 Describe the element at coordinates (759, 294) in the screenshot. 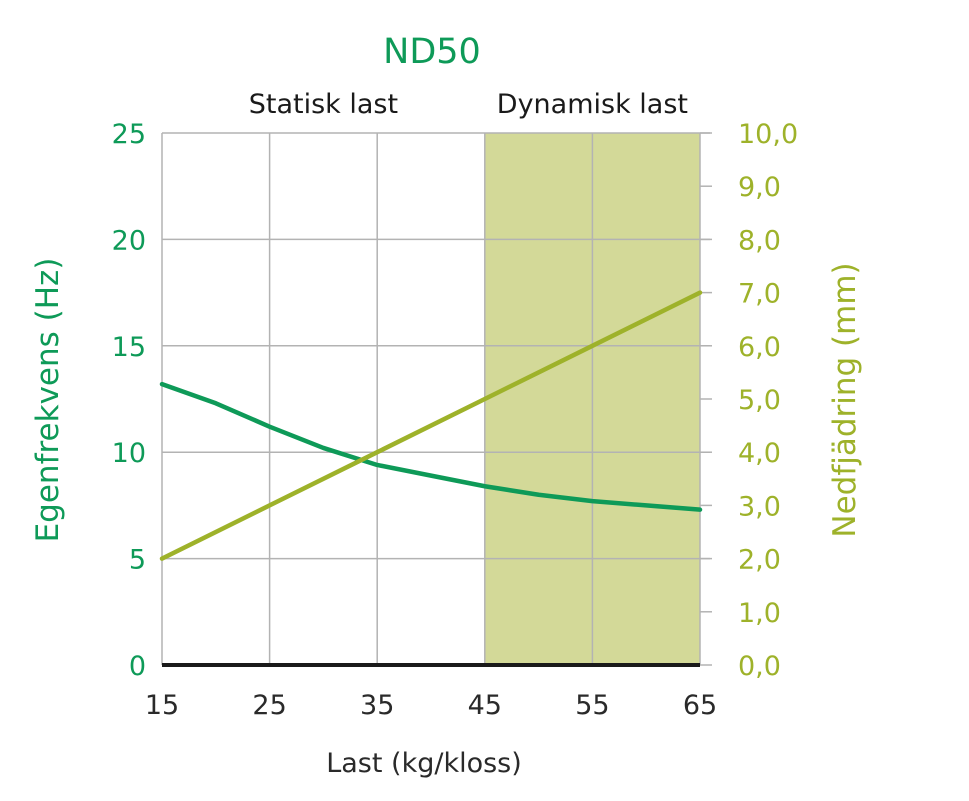

I see `y-right-tick-label: 7,0` at that location.